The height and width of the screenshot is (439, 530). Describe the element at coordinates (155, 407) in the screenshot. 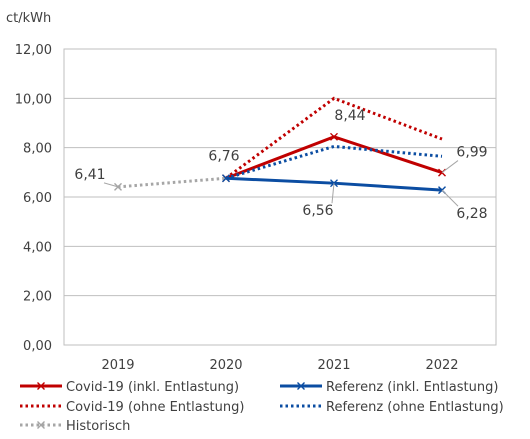

I see `legend-label: Covid-19 (ohne Entlastung)` at that location.